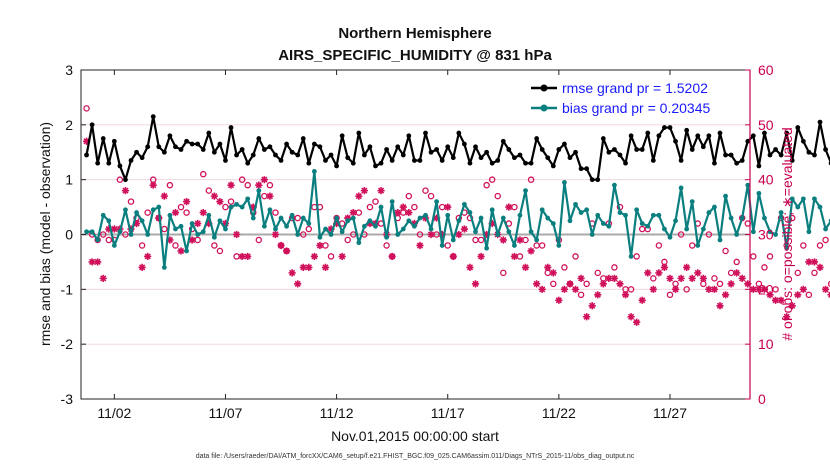  Describe the element at coordinates (766, 289) in the screenshot. I see `y2-tick-label: 20` at that location.